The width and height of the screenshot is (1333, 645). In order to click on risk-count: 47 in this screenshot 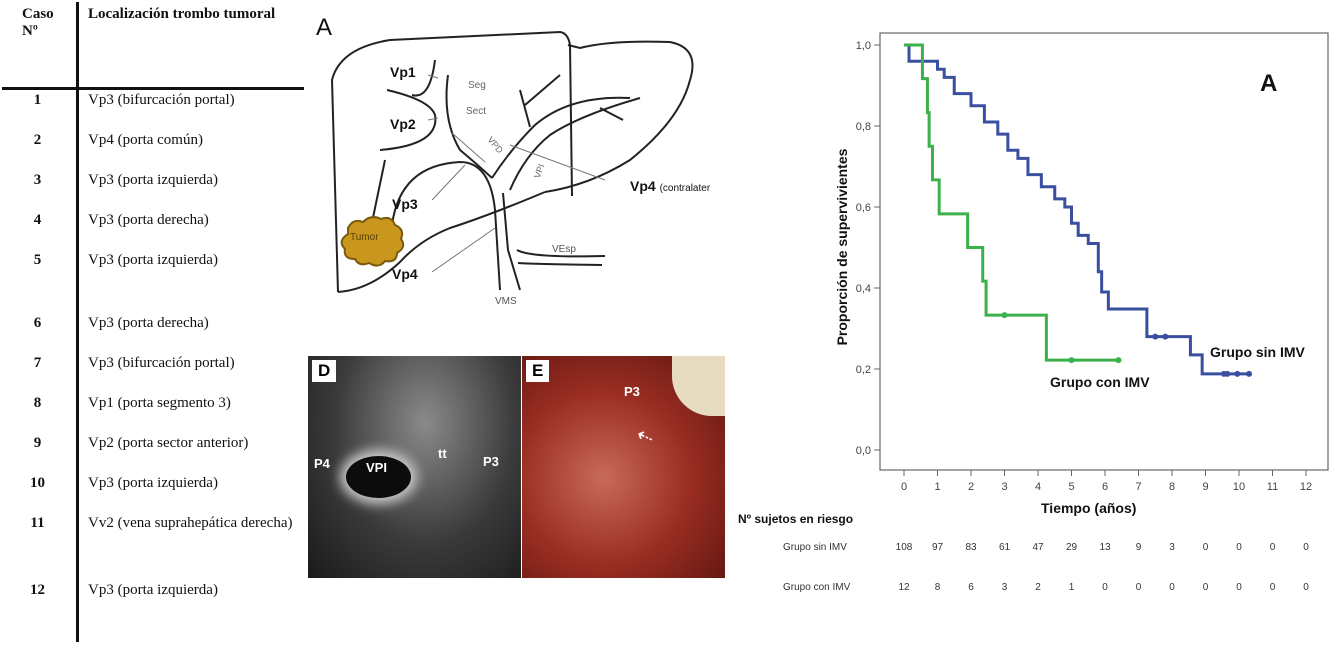, I will do `click(1038, 547)`.